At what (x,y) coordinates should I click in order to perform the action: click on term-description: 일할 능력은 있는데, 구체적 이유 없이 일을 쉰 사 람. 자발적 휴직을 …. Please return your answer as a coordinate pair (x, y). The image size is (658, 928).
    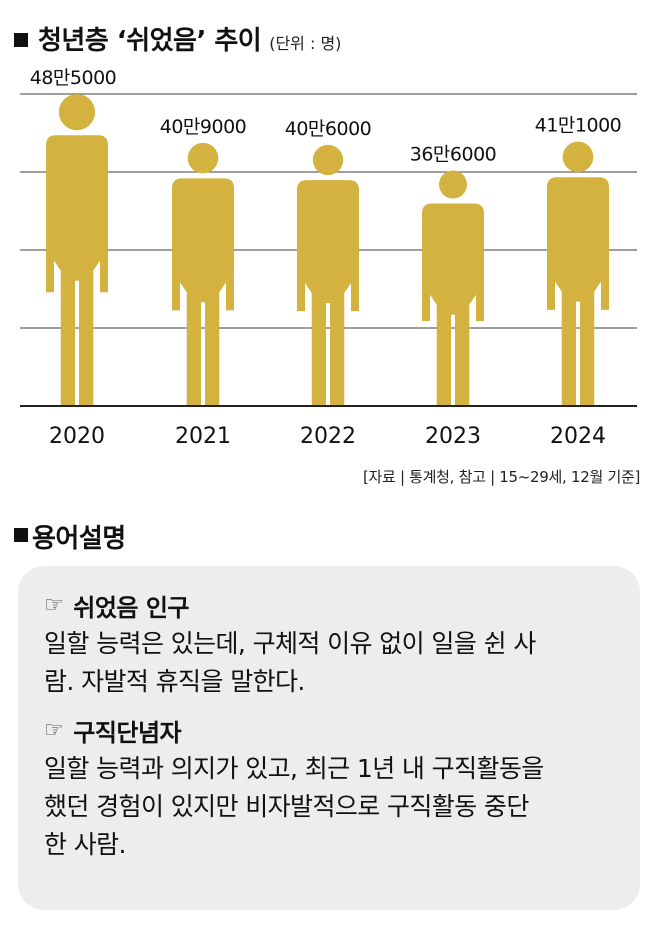
    Looking at the image, I should click on (329, 663).